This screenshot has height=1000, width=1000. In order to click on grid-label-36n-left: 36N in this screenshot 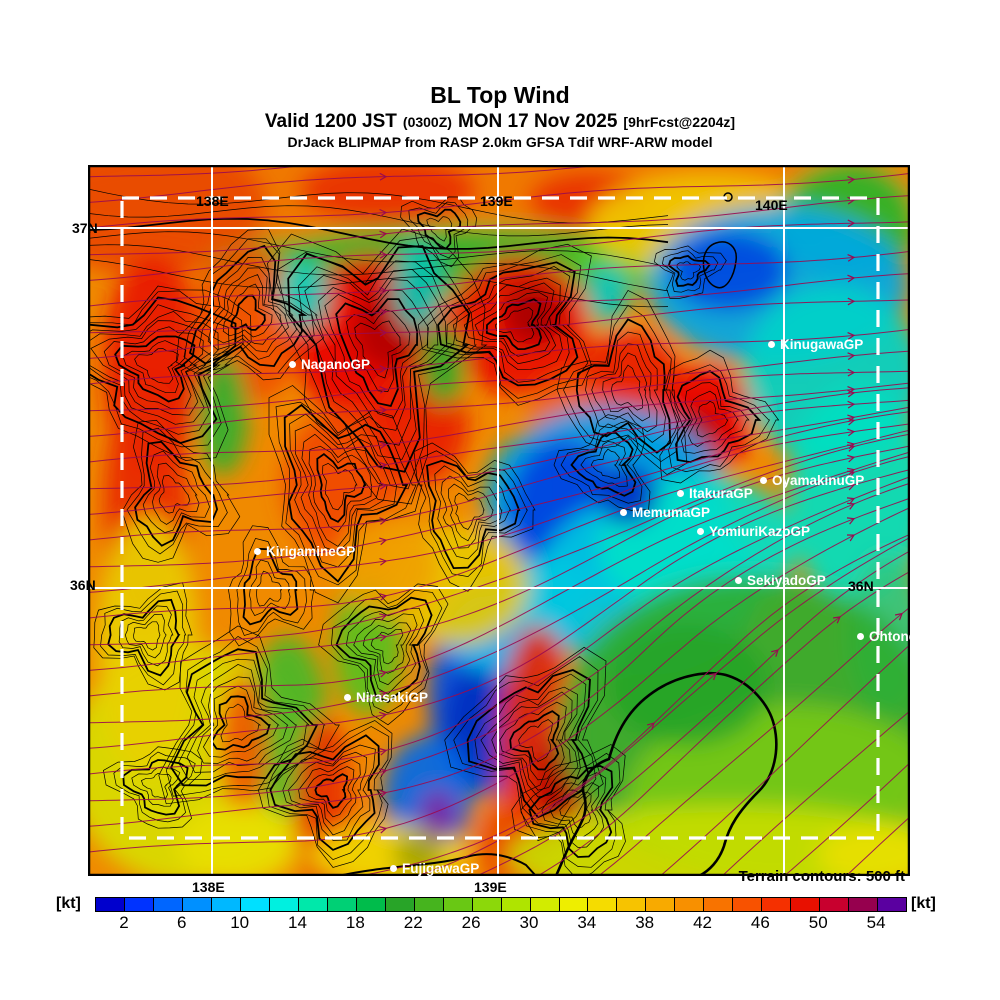, I will do `click(83, 585)`.